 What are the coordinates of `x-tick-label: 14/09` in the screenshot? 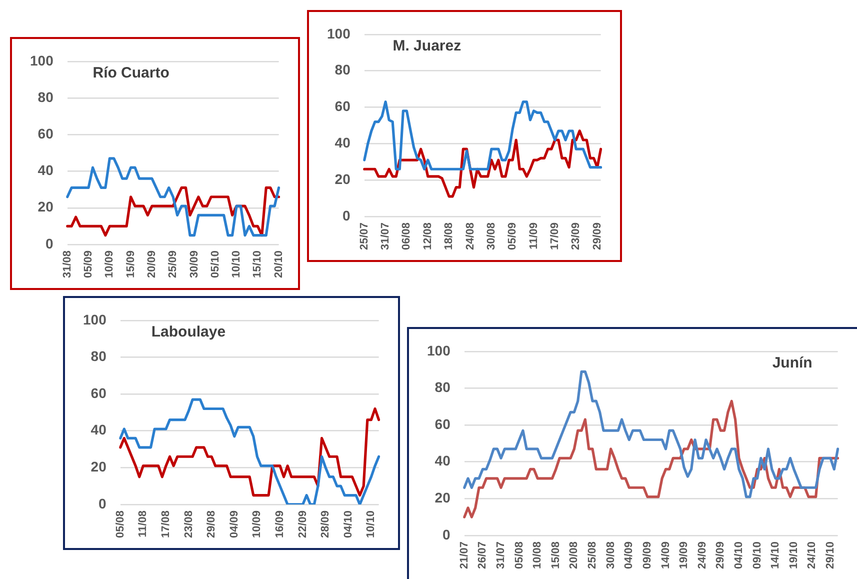 It's located at (666, 555).